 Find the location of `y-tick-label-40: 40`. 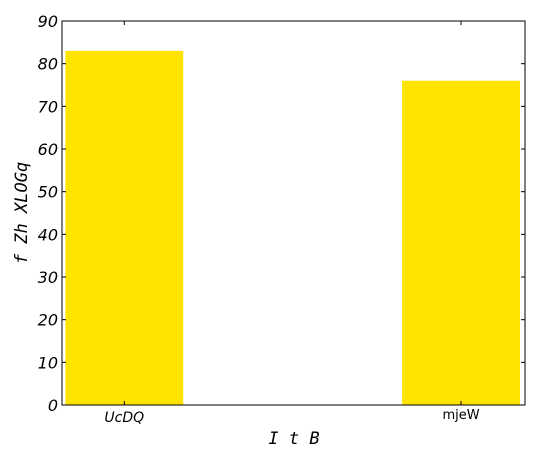

y-tick-label-40: 40 is located at coordinates (48, 234).